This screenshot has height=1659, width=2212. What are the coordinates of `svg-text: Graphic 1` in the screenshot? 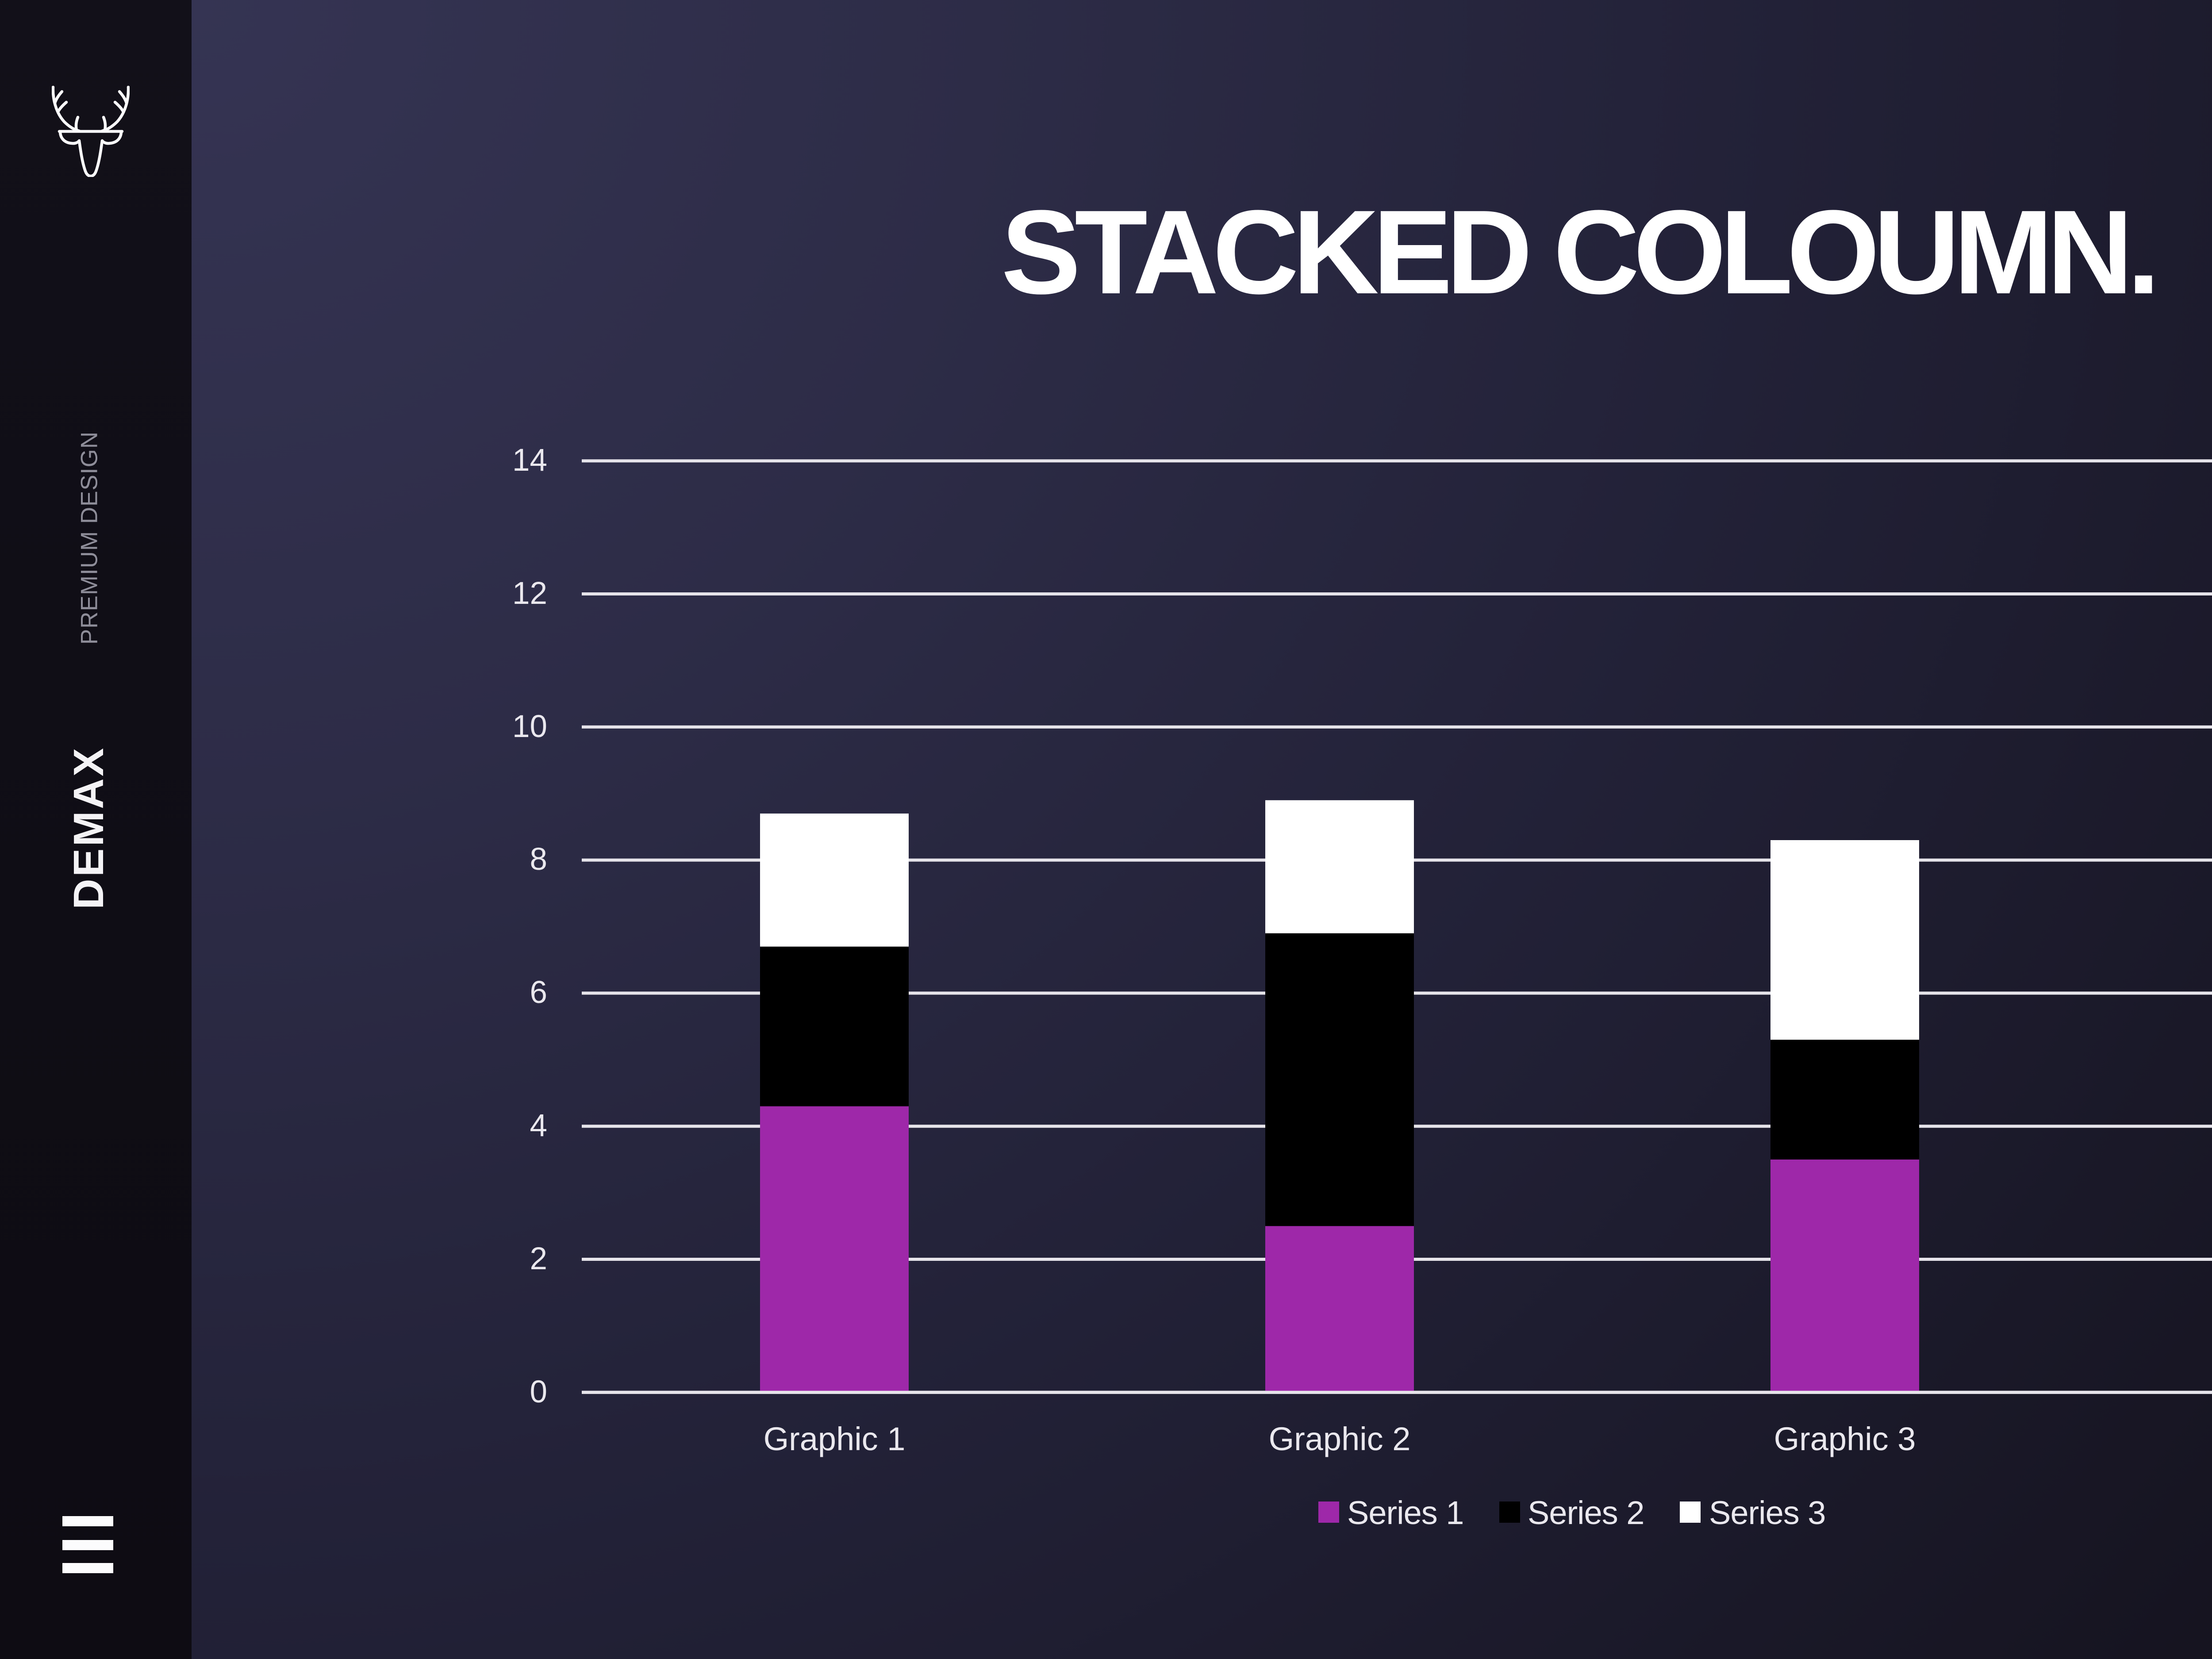 It's located at (835, 1439).